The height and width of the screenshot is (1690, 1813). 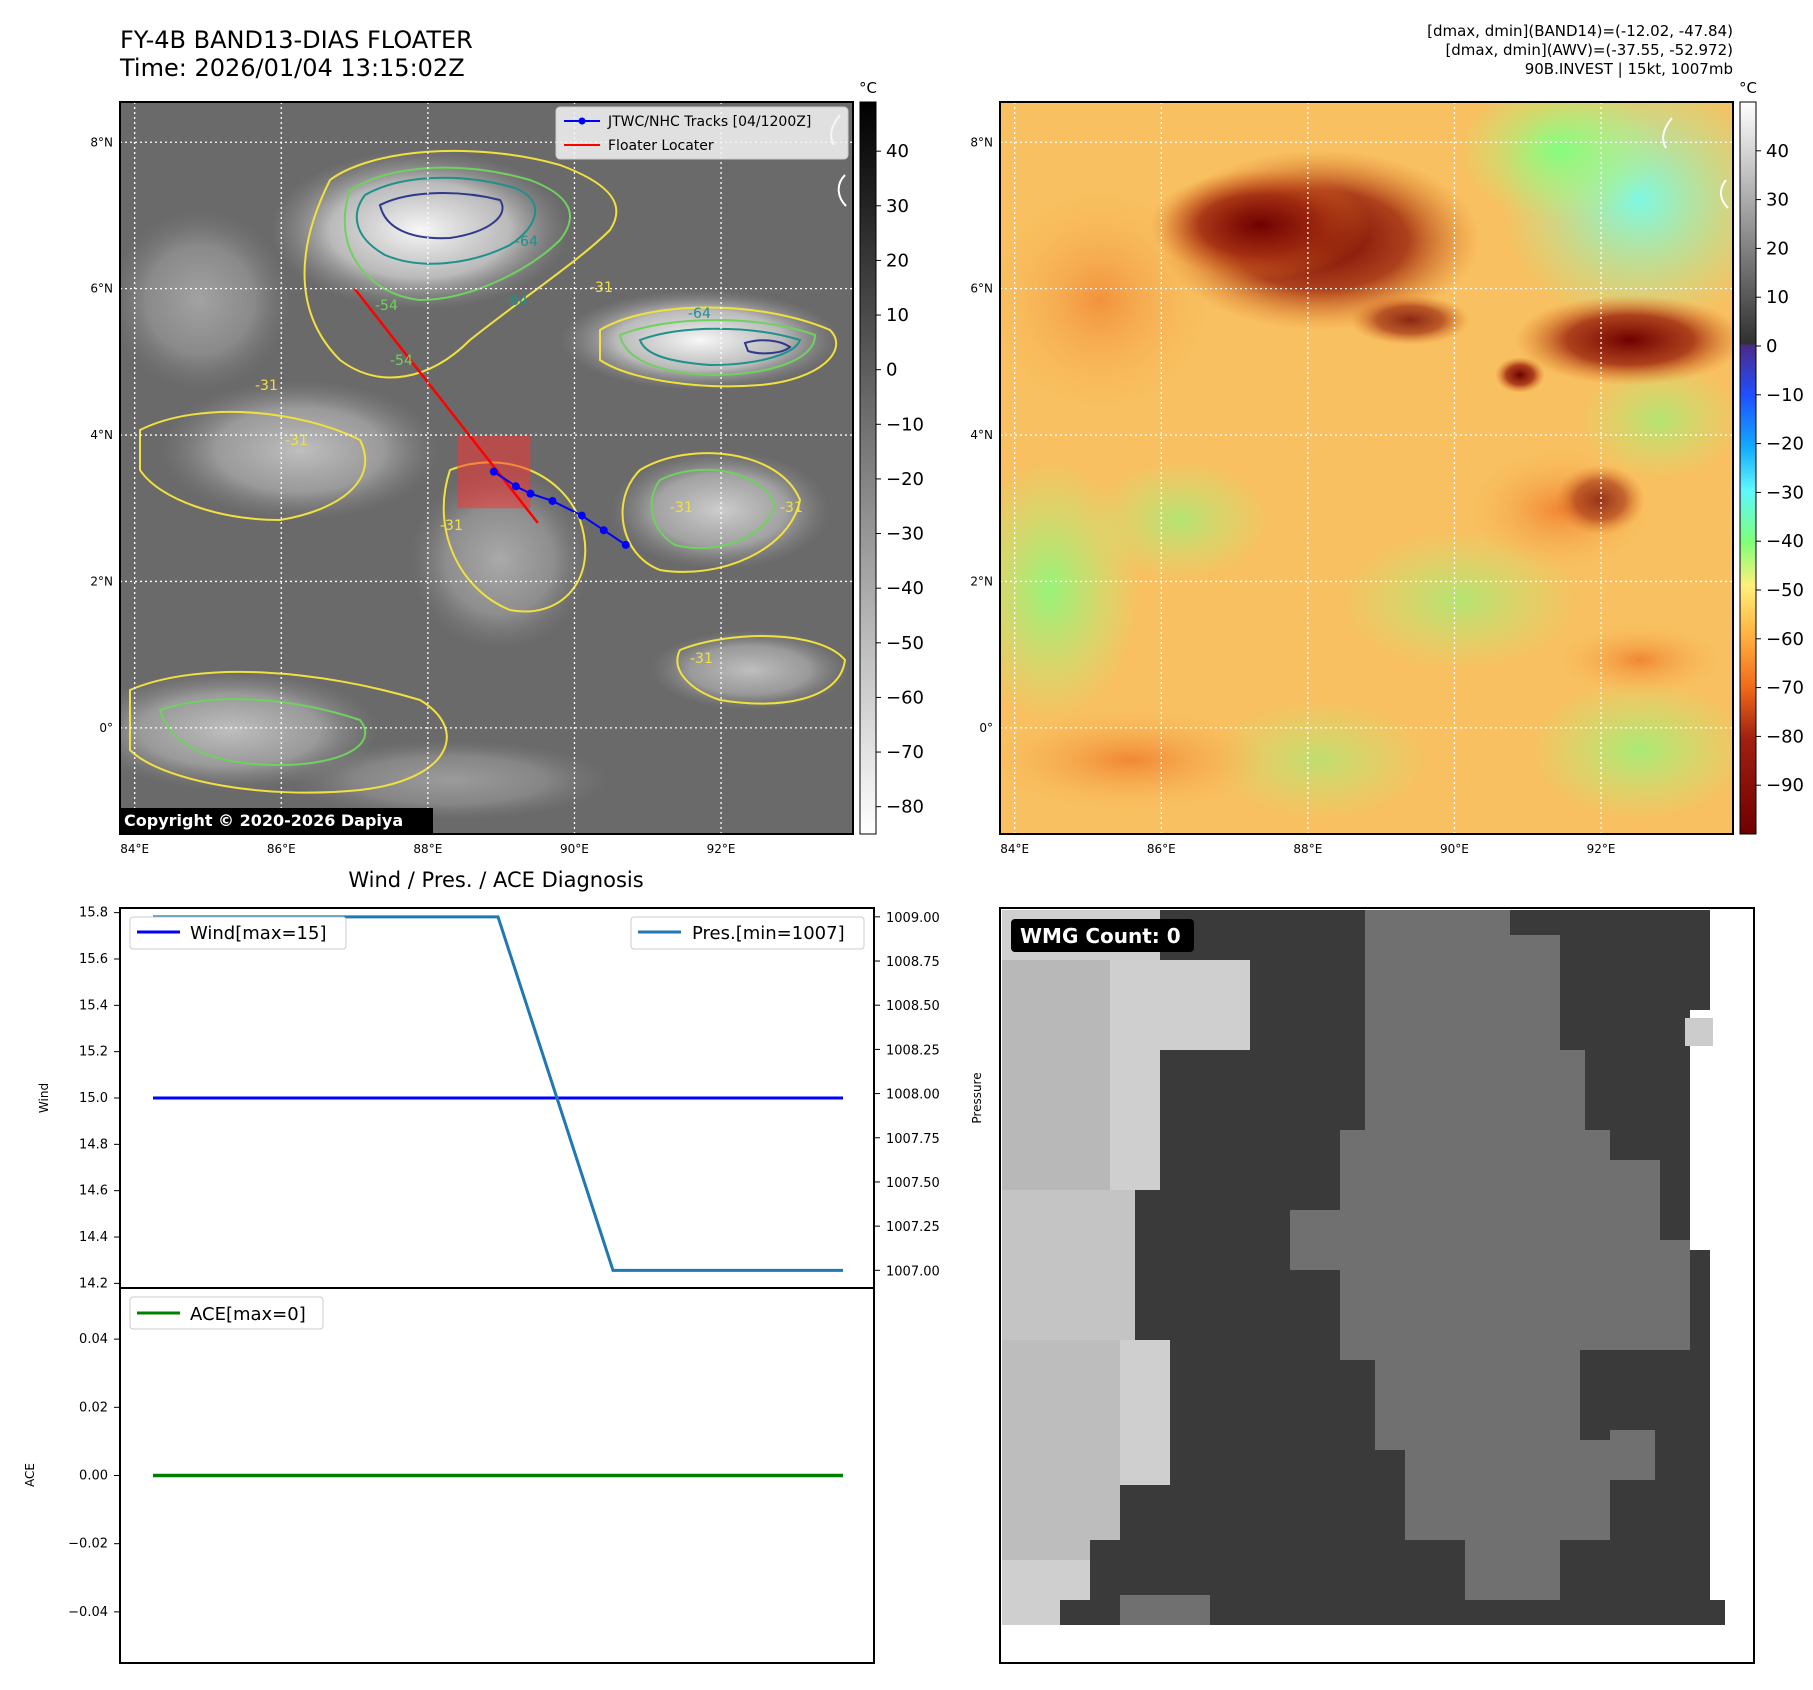 I want to click on lon-tick-label: 88°E, so click(x=1307, y=849).